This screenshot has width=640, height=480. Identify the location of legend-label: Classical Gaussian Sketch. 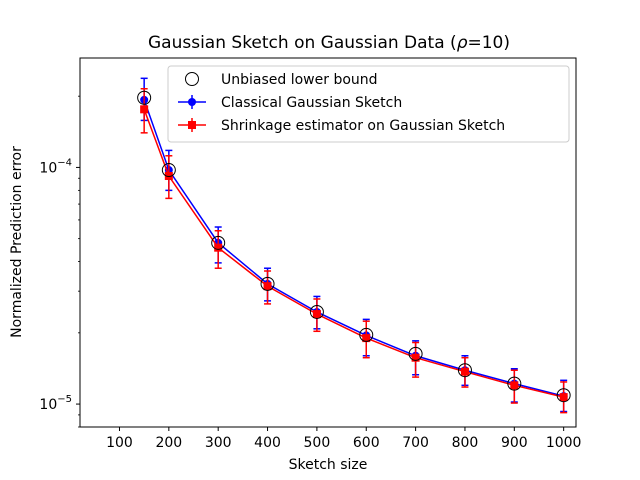
(311, 103).